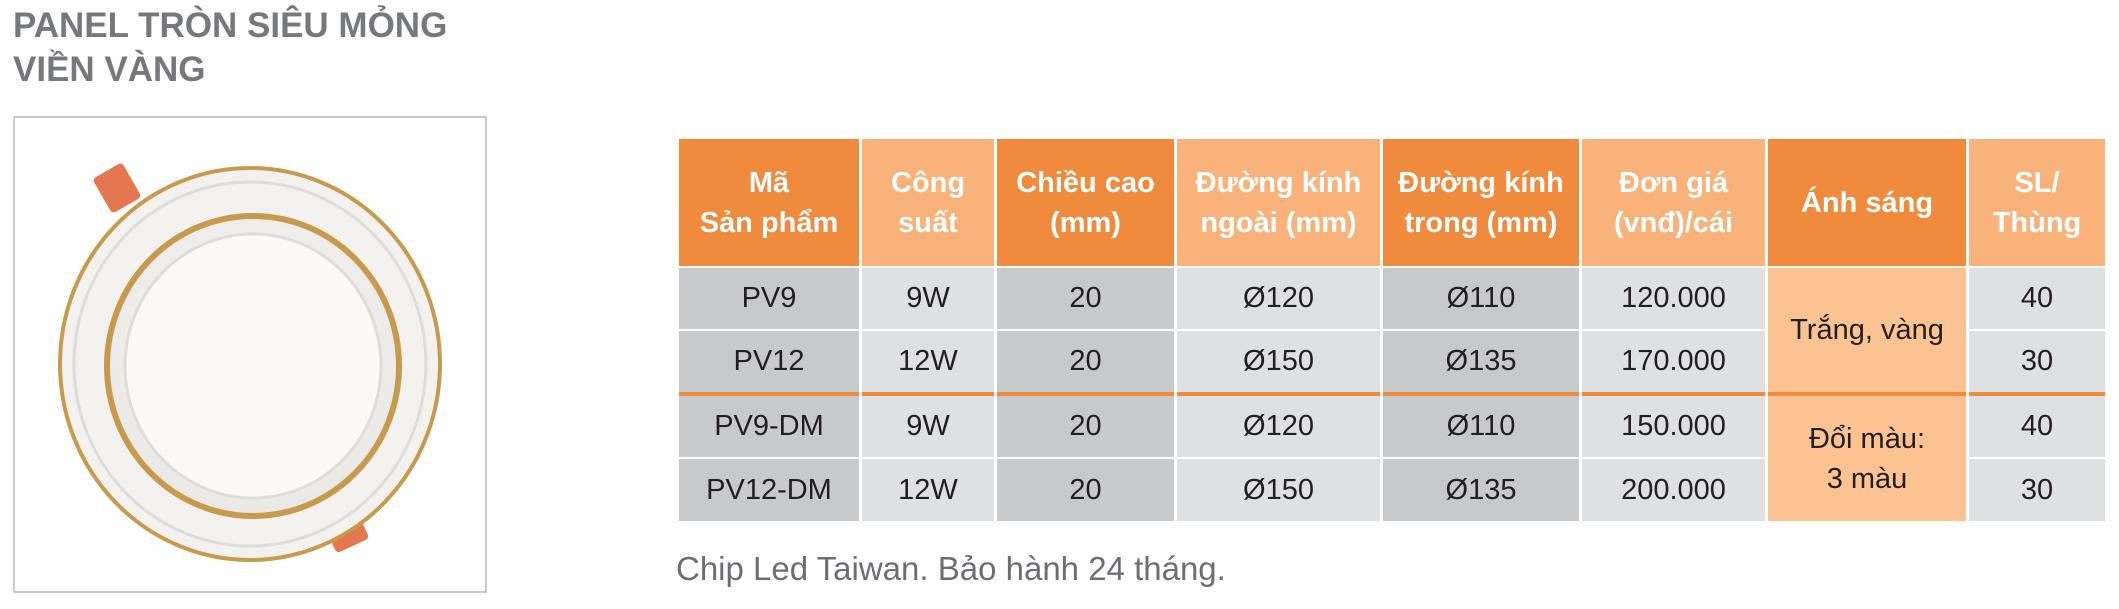 This screenshot has width=2119, height=609. Describe the element at coordinates (928, 182) in the screenshot. I see `header-line: Công` at that location.